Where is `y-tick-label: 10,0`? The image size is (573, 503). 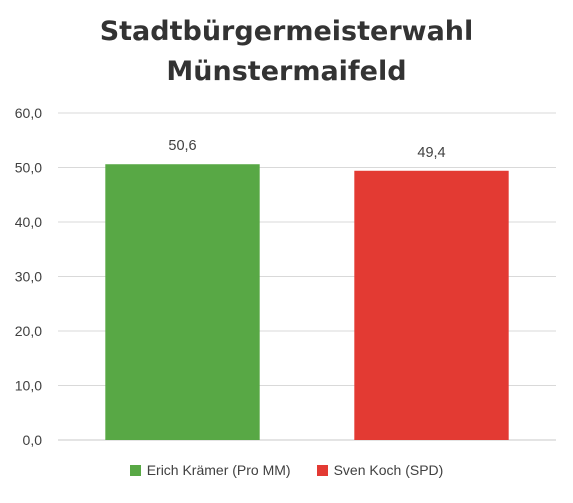 y-tick-label: 10,0 is located at coordinates (28, 386).